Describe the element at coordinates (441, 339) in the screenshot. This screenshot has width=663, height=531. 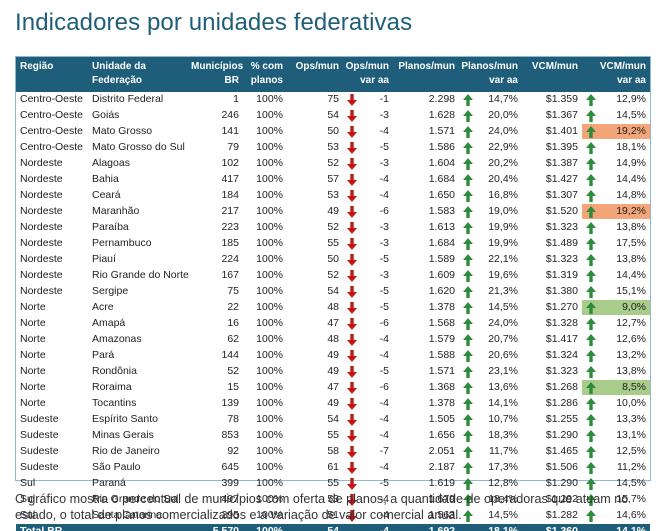
I see `planos-value: 1.579` at that location.